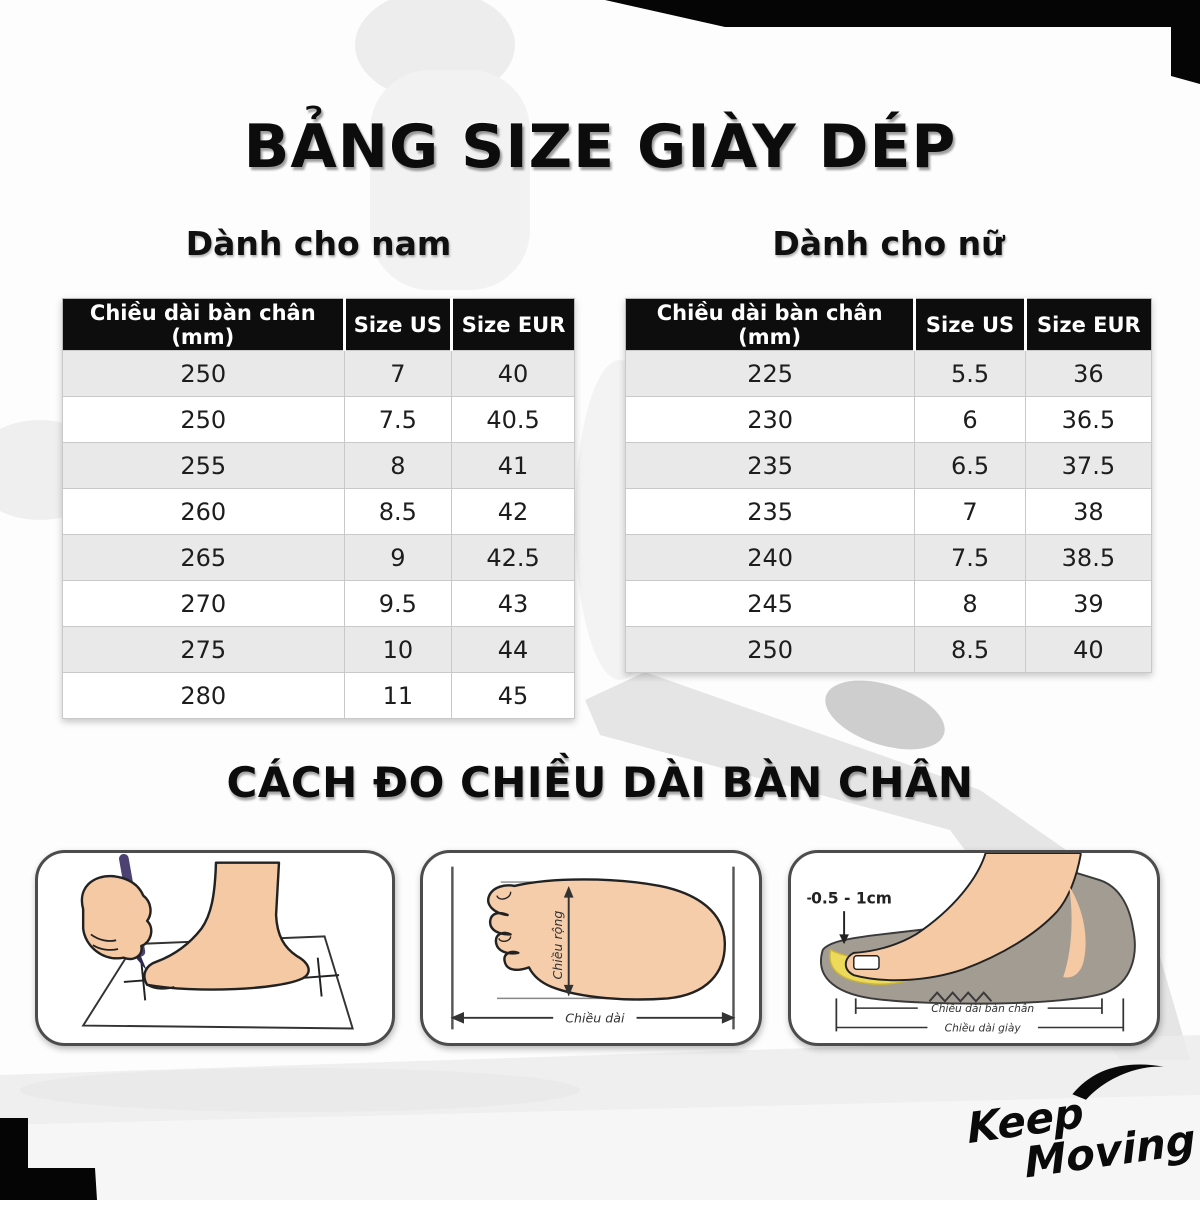  Describe the element at coordinates (1088, 603) in the screenshot. I see `table-cell: 39` at that location.